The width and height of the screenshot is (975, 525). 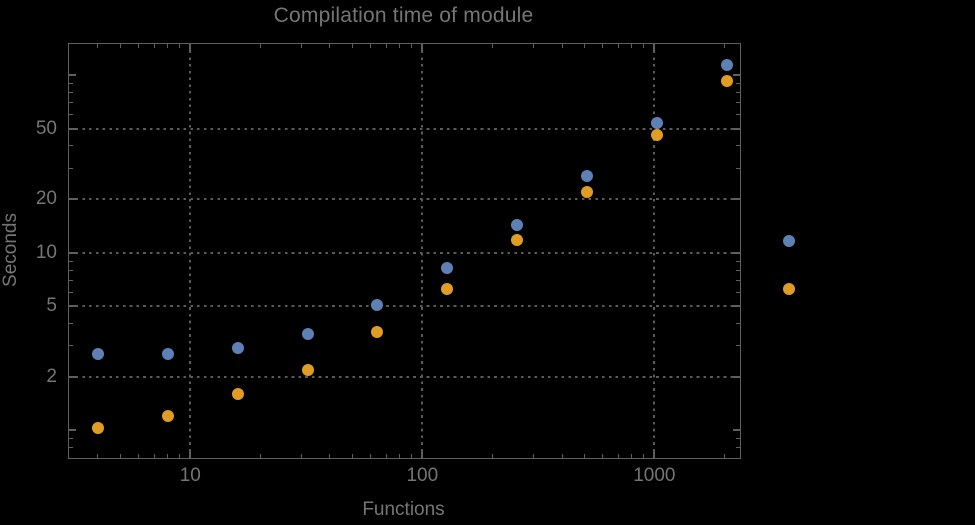 What do you see at coordinates (403, 509) in the screenshot?
I see `x-axis-label: Functions` at bounding box center [403, 509].